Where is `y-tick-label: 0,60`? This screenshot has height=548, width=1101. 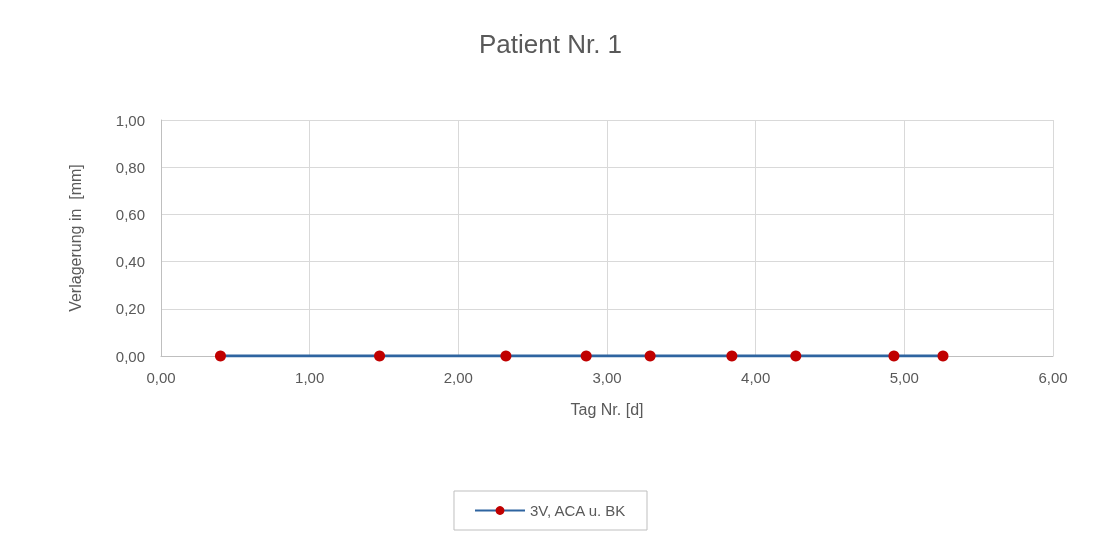 y-tick-label: 0,60 is located at coordinates (130, 214).